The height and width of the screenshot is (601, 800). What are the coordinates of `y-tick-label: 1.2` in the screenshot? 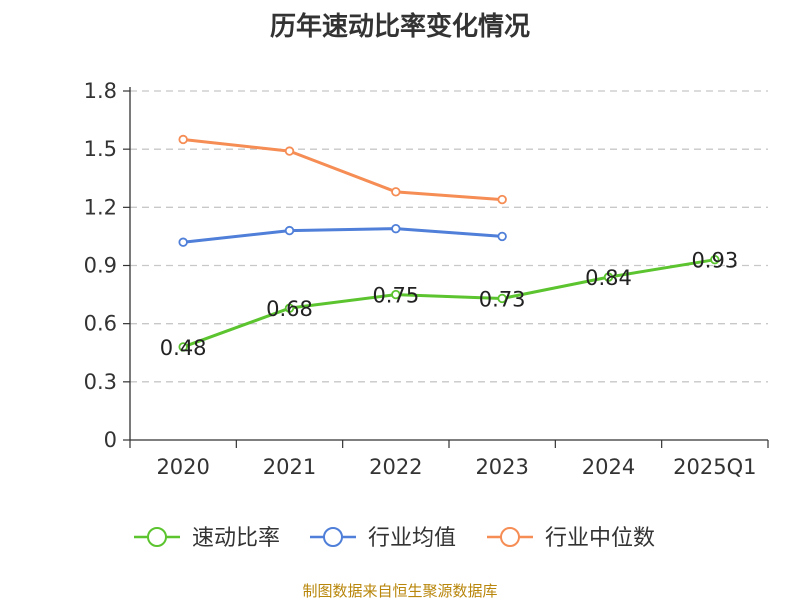 It's located at (100, 207).